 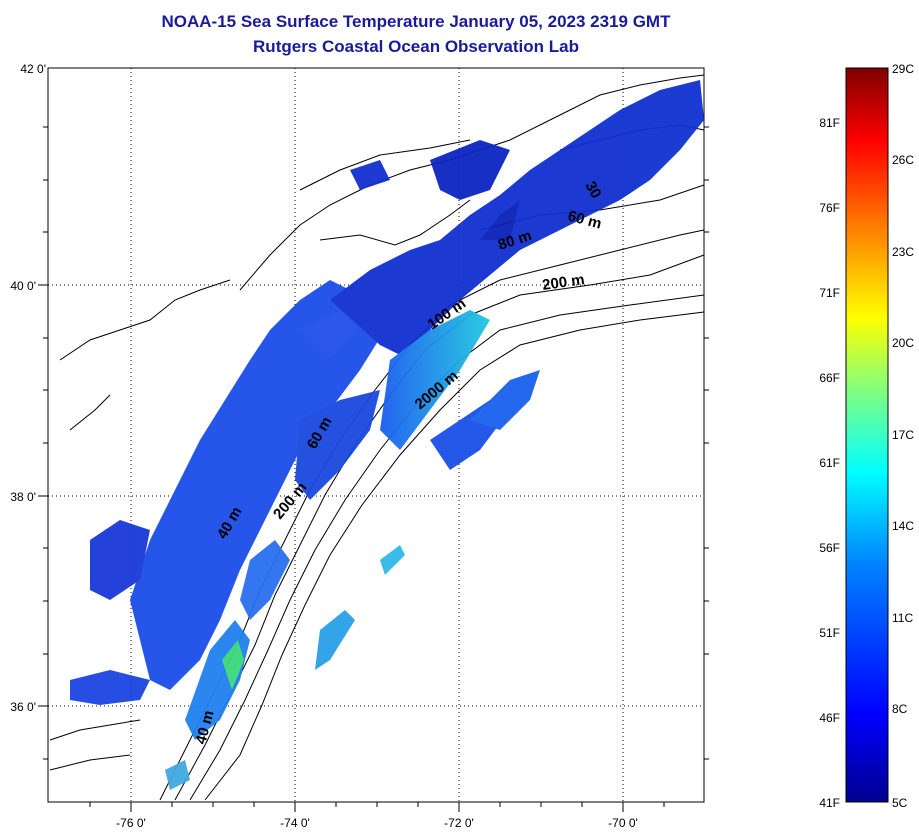 I want to click on c-label-17: 17C, so click(x=903, y=435).